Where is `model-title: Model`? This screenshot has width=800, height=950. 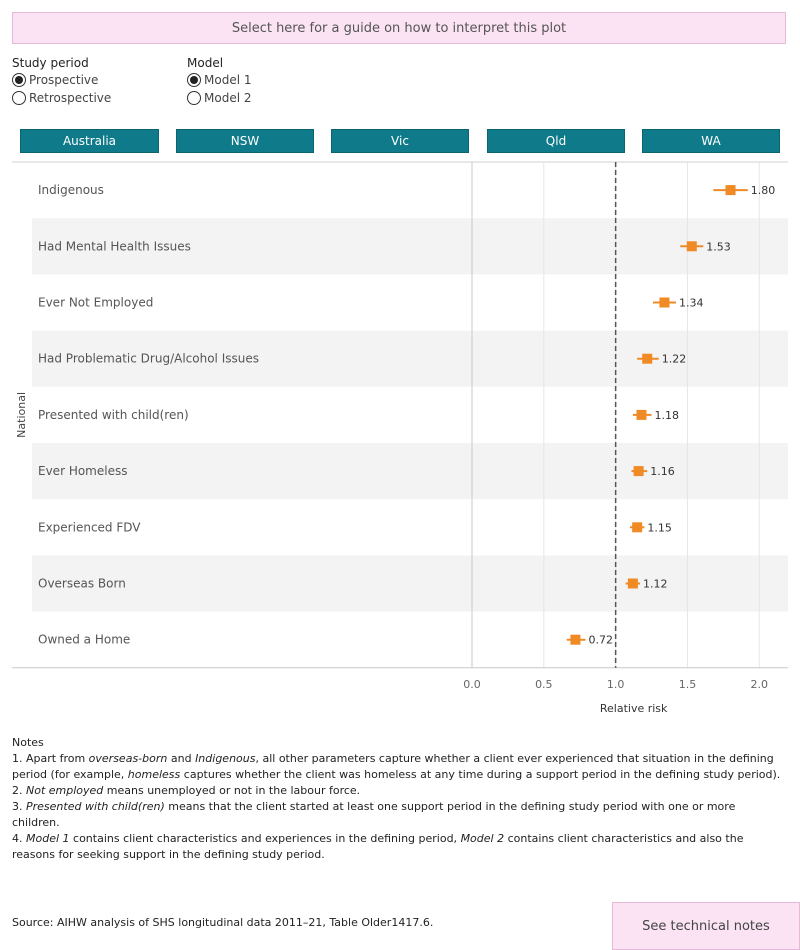 model-title: Model is located at coordinates (205, 63).